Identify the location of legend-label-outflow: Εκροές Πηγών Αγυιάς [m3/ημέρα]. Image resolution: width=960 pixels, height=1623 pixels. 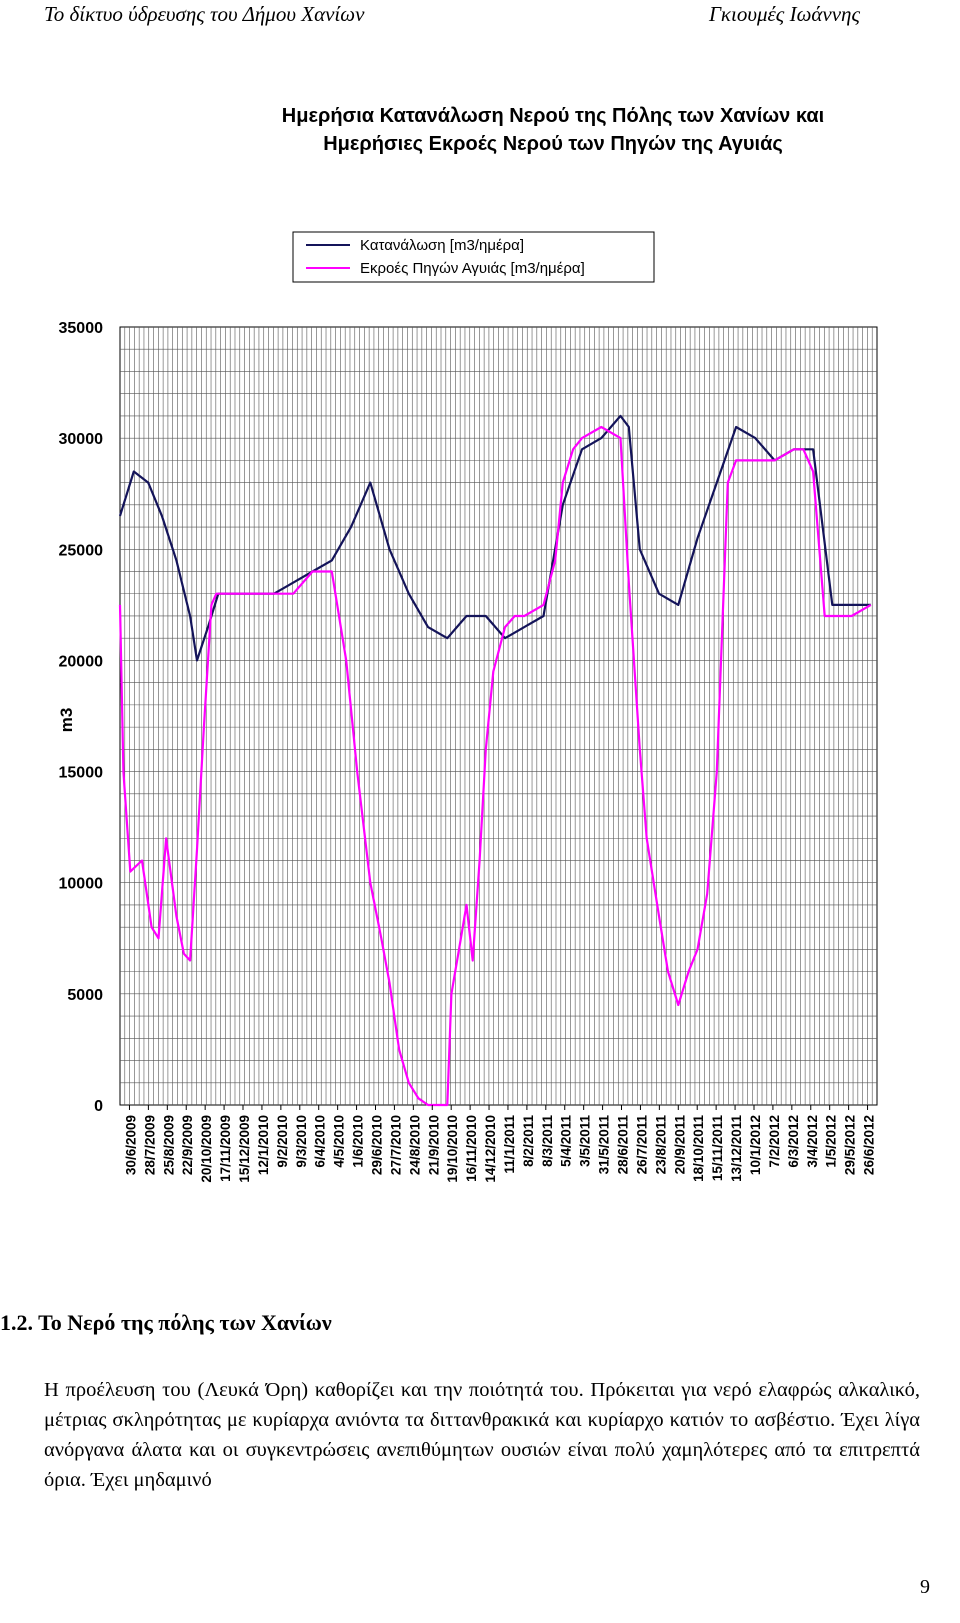
(472, 268).